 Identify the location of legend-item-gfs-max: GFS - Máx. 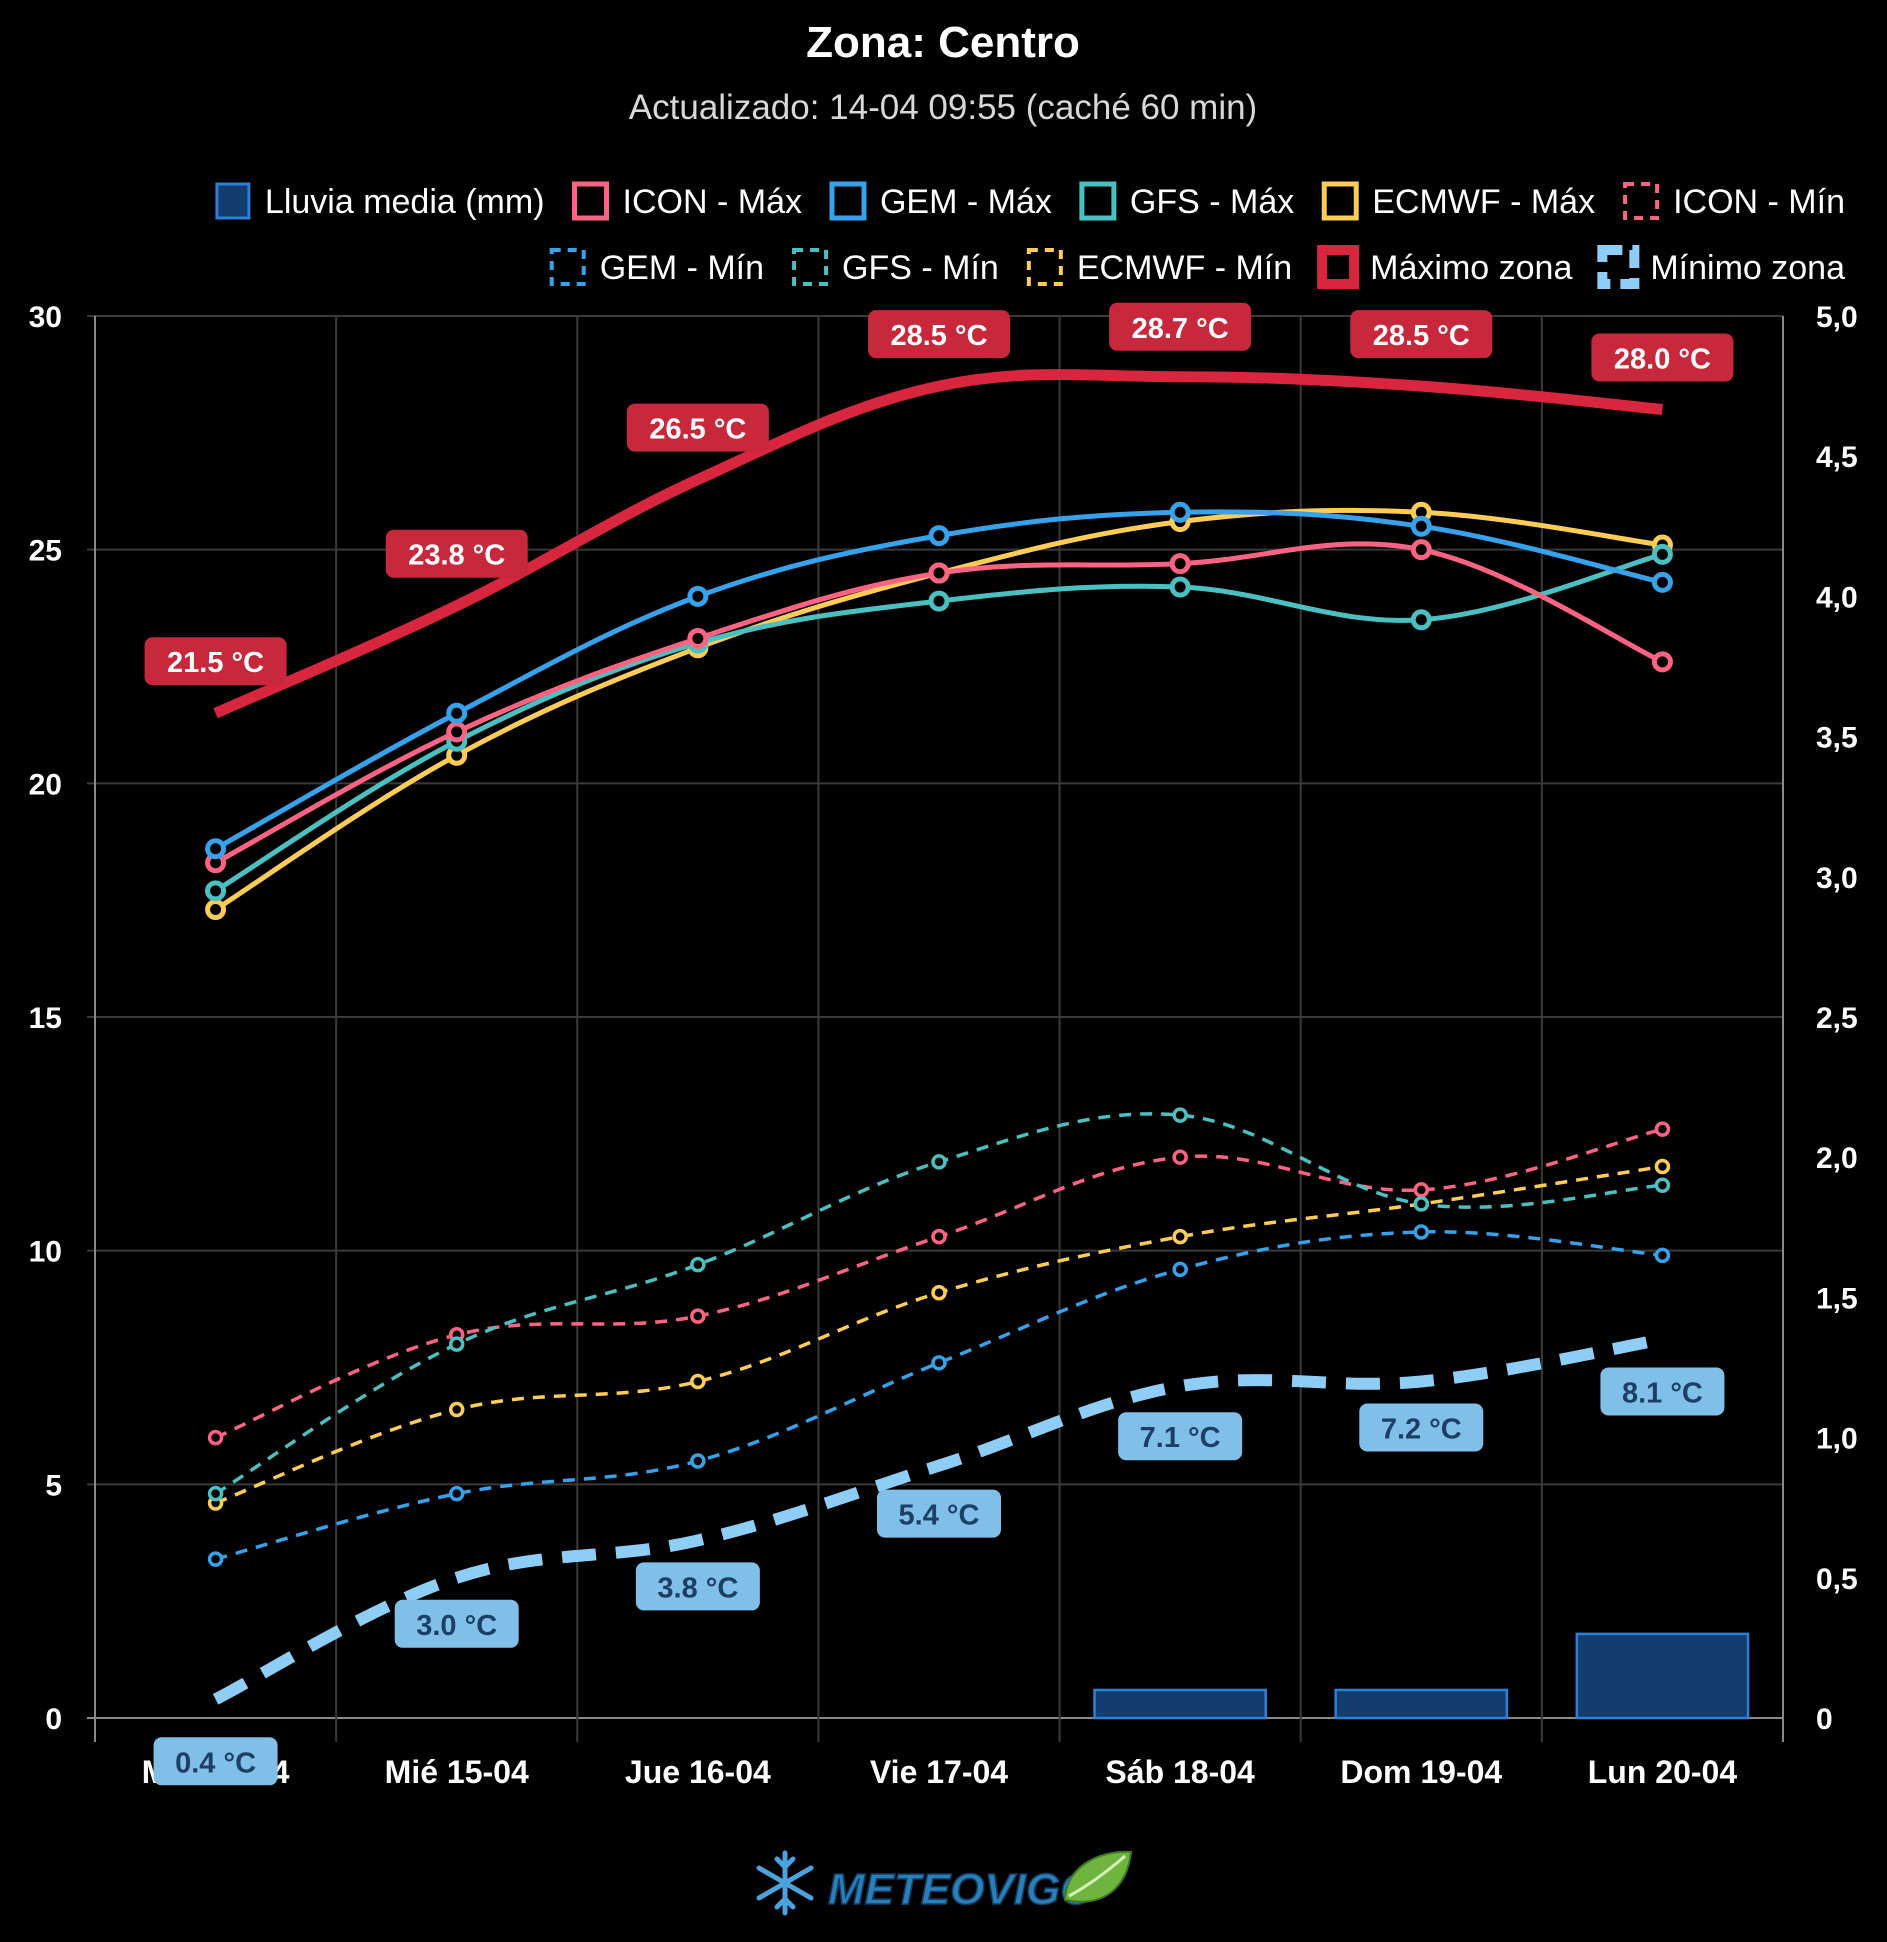
(1186, 201).